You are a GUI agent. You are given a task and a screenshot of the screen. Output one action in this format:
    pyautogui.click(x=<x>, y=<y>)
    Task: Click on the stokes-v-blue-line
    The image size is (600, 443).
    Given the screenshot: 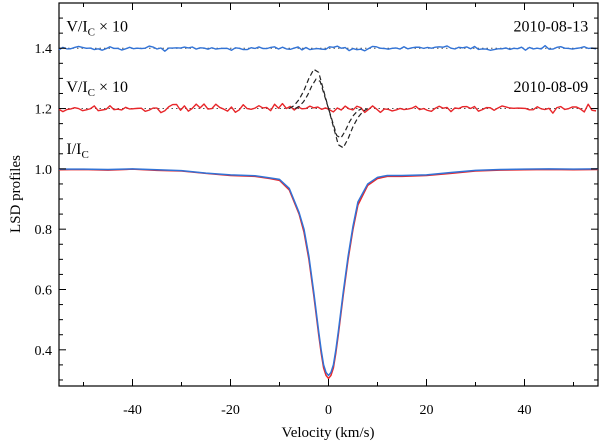 What is the action you would take?
    pyautogui.click(x=327, y=48)
    